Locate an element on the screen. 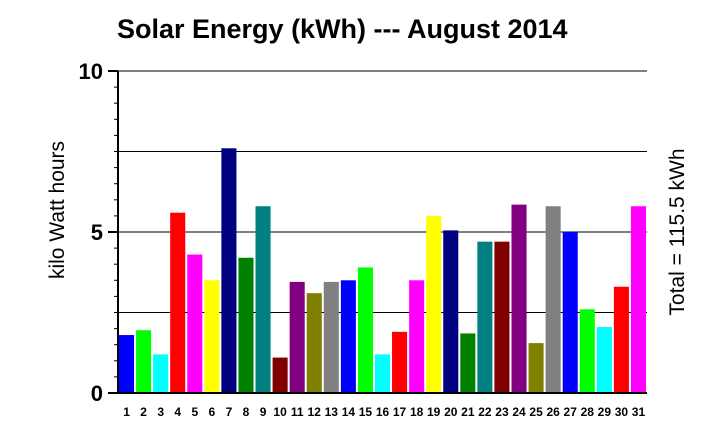 This screenshot has height=443, width=724. x-tick-label: 6 is located at coordinates (212, 412).